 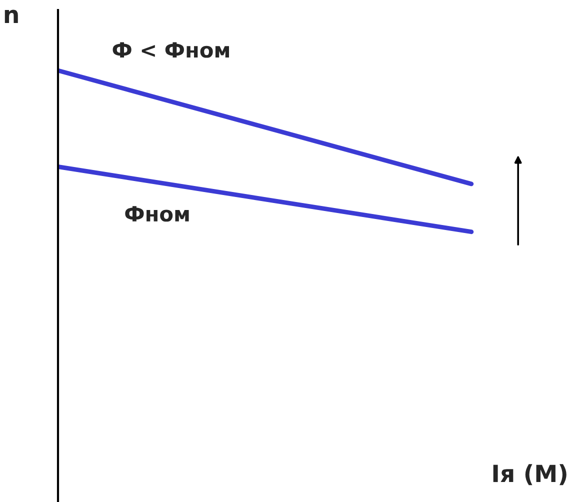 What do you see at coordinates (11, 16) in the screenshot?
I see `y-axis-title: n` at bounding box center [11, 16].